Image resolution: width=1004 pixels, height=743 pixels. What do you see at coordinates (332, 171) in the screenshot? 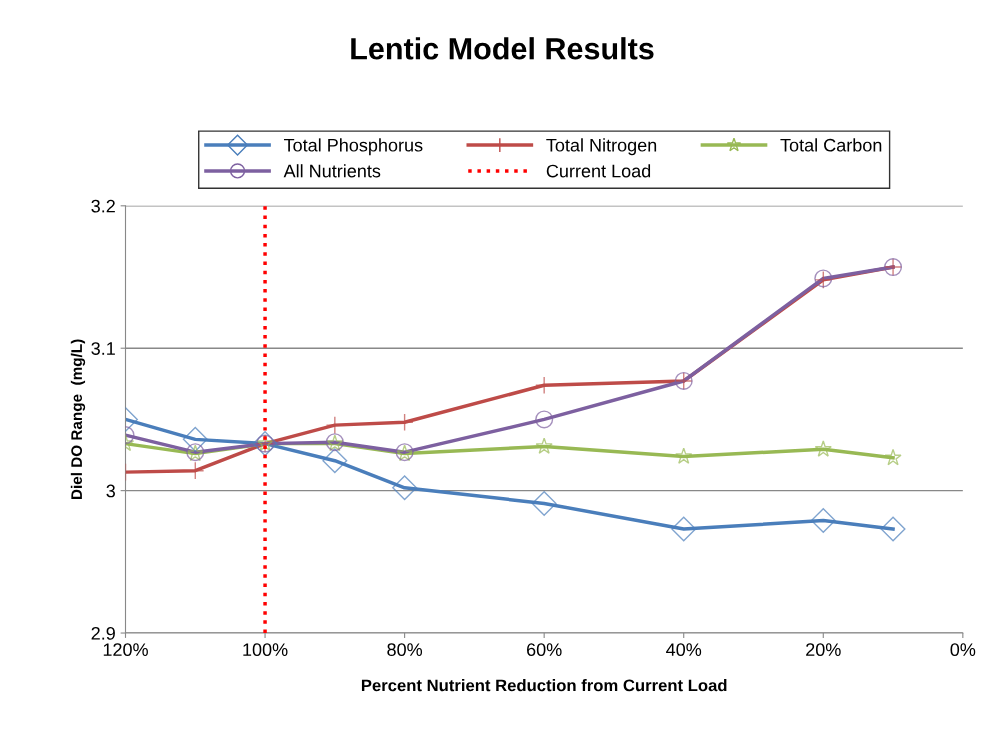
I see `legend-label: All Nutrients` at bounding box center [332, 171].